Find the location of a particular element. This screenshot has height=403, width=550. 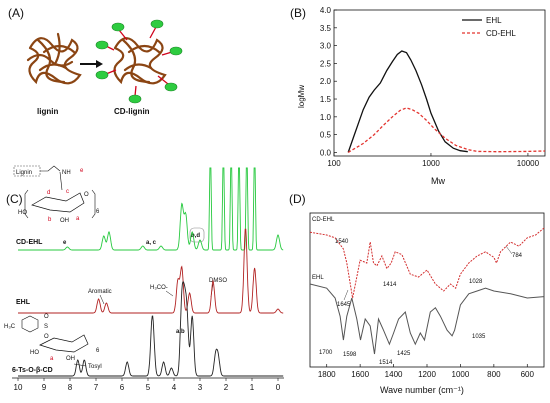

atom-label-d: d is located at coordinates (48, 193).